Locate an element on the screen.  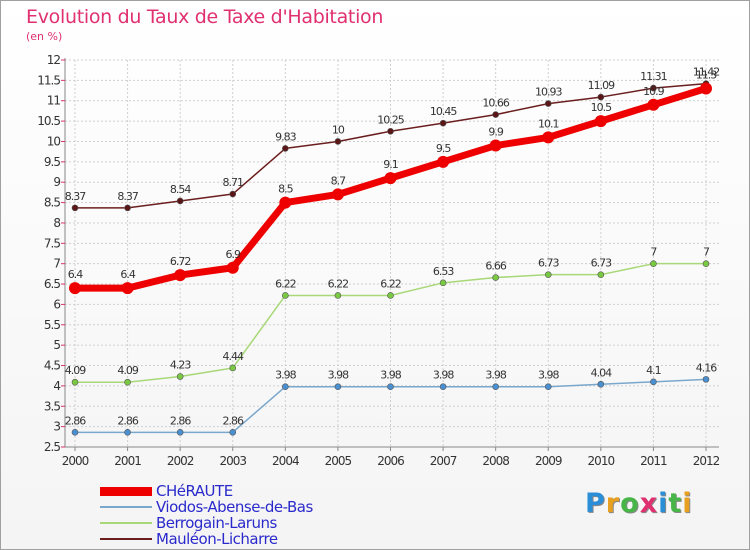
data-label: 8.5 is located at coordinates (285, 189).